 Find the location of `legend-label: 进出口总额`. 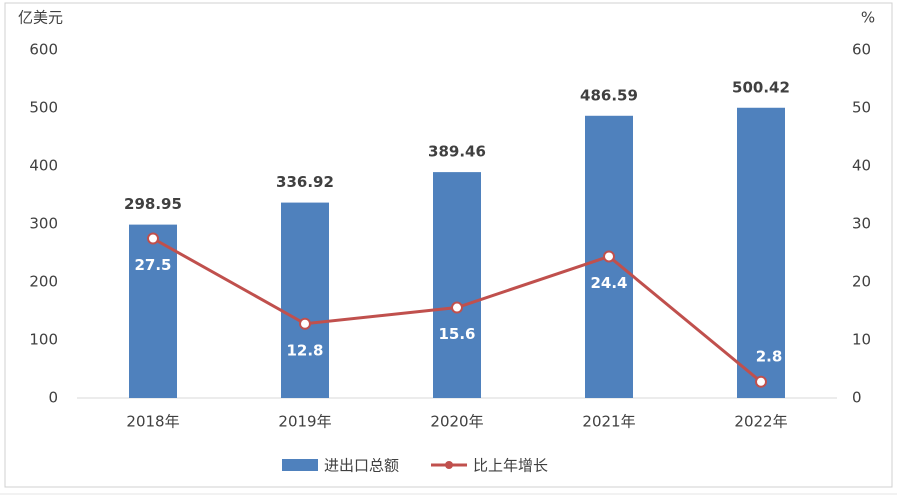

legend-label: 进出口总额 is located at coordinates (361, 466).